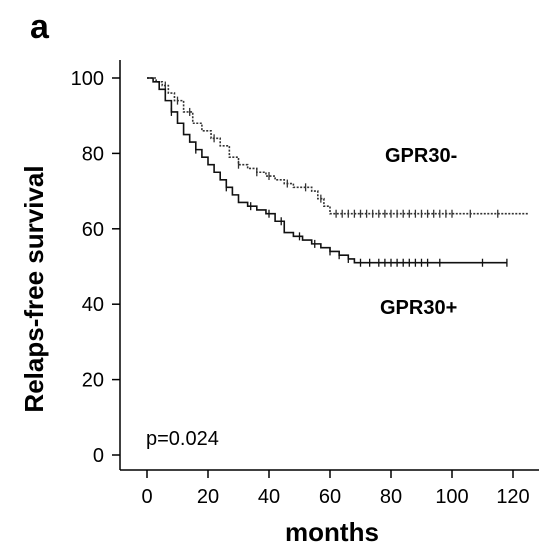  Describe the element at coordinates (421, 156) in the screenshot. I see `series-label-gpr30-neg: GPR30-` at that location.